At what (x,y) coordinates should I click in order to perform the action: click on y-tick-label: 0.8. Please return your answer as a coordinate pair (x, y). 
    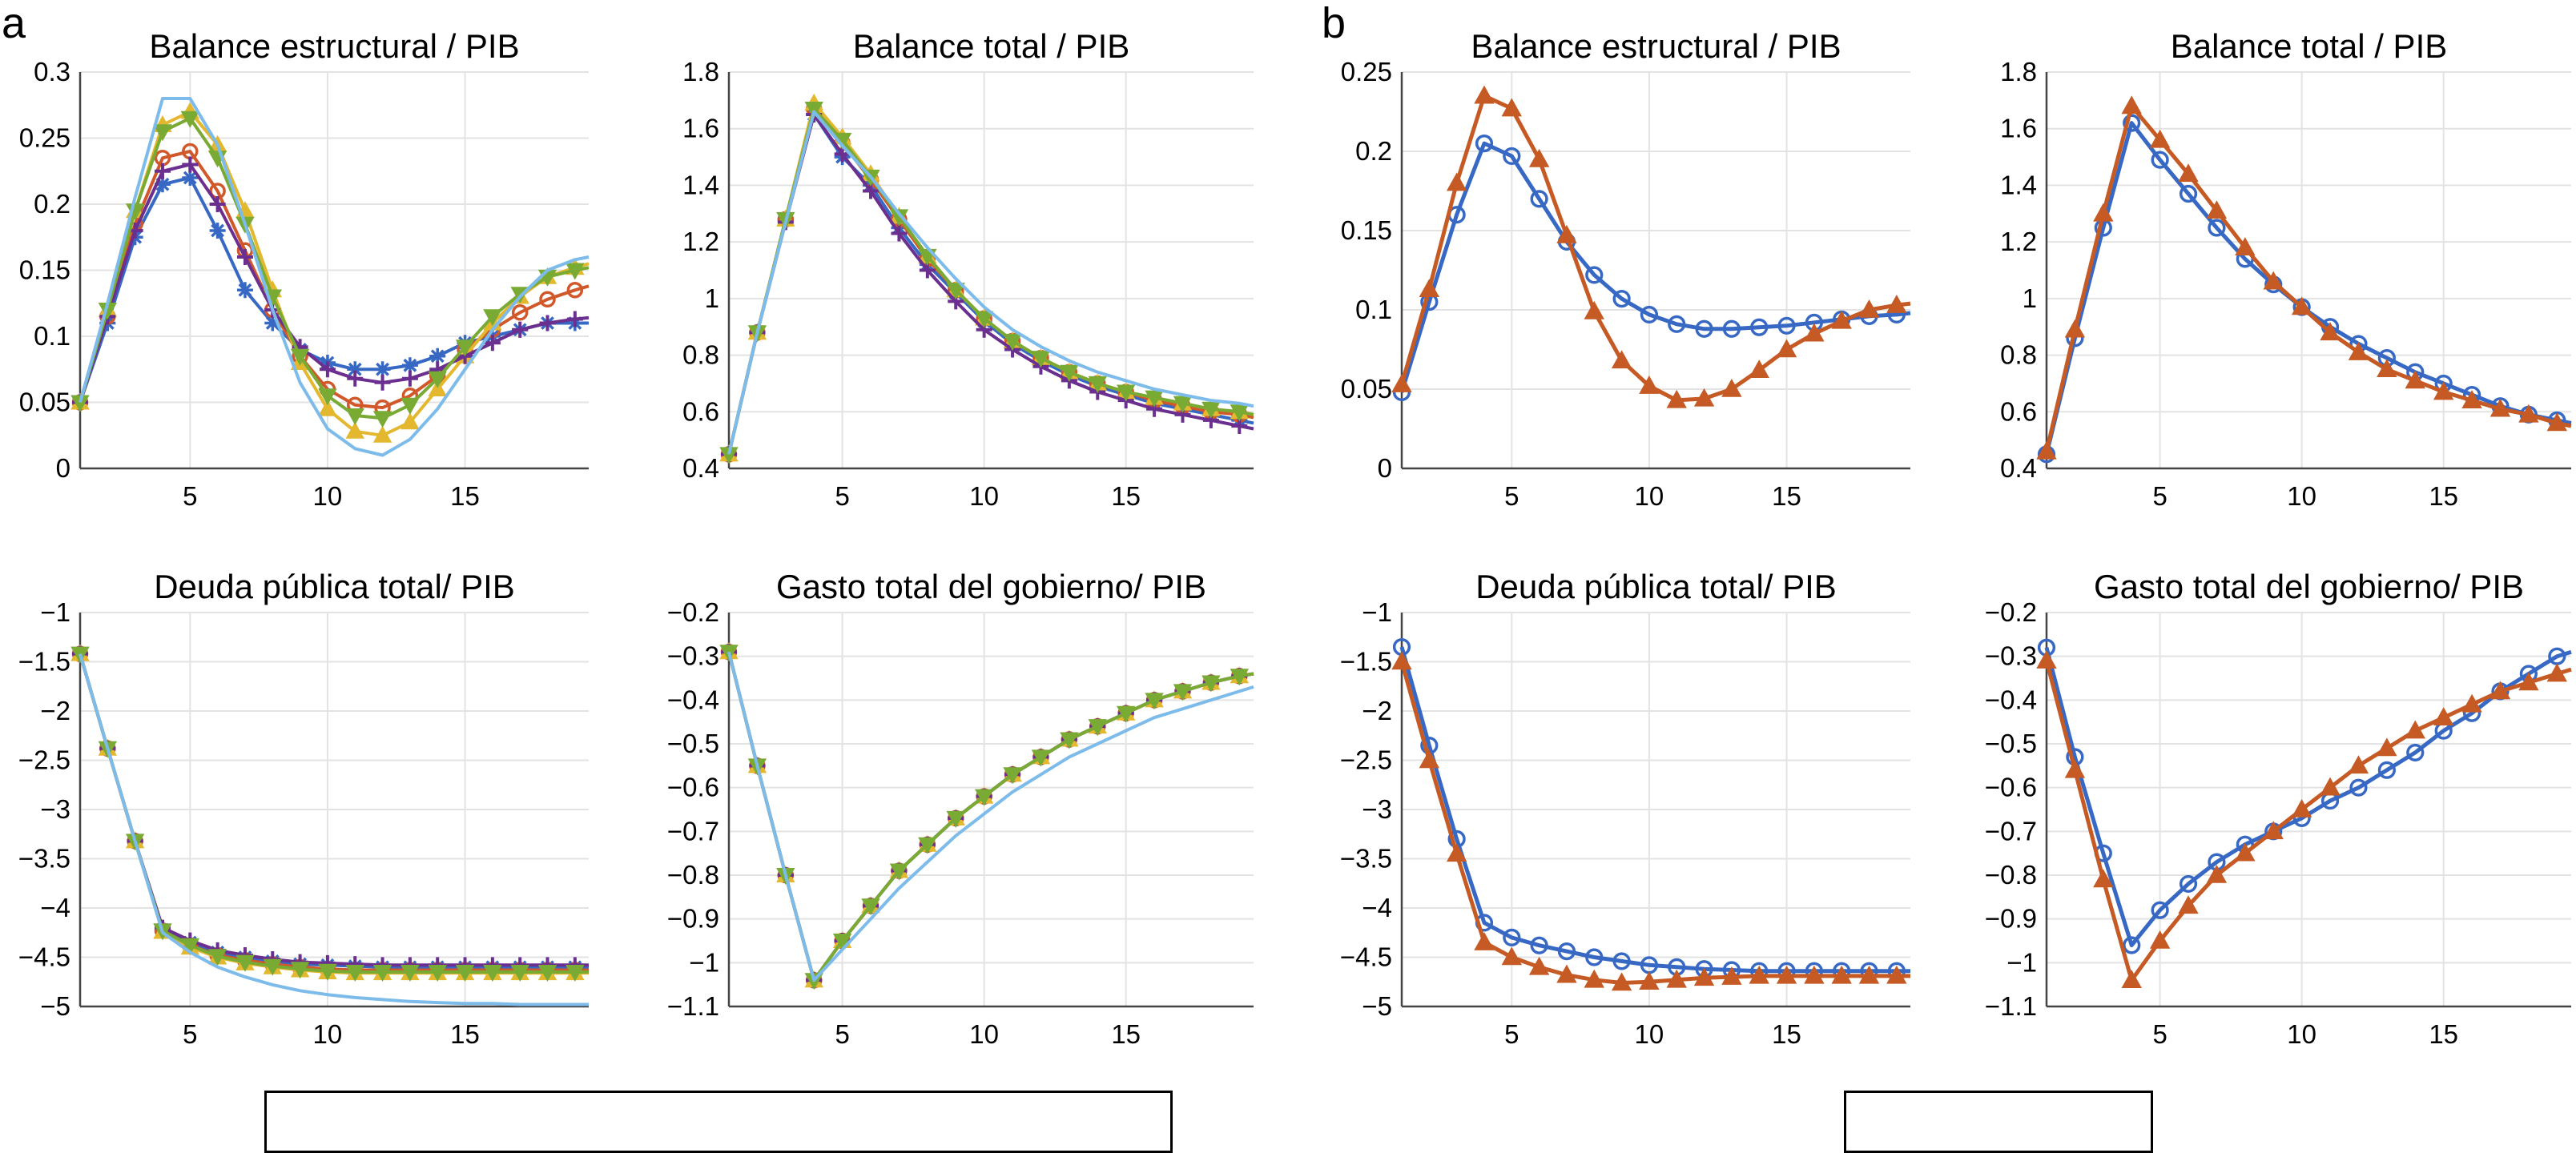
    Looking at the image, I should click on (2019, 355).